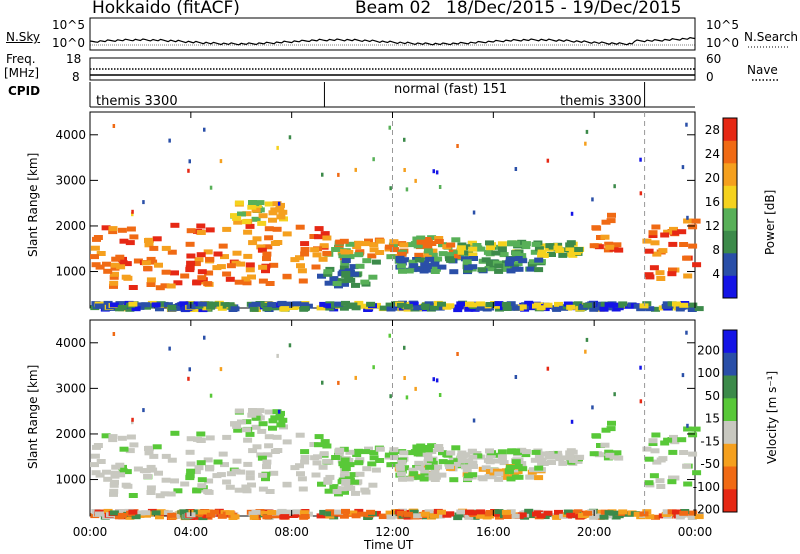 This screenshot has height=554, width=800. I want to click on power-ytick-label: 3000, so click(70, 180).